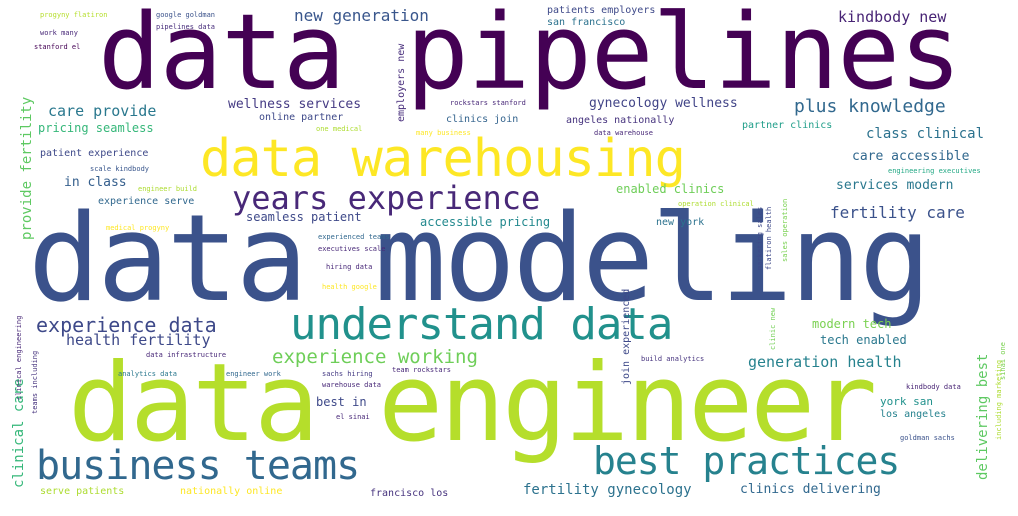 The image size is (1018, 516). I want to click on word: pricing seamless, so click(96, 128).